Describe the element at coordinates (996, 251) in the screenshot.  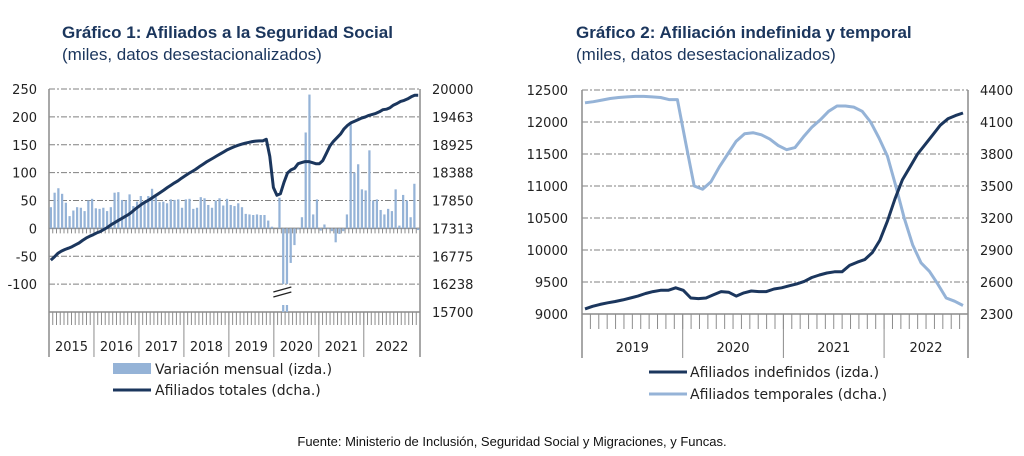
I see `y-right-tick-label: 2900` at that location.